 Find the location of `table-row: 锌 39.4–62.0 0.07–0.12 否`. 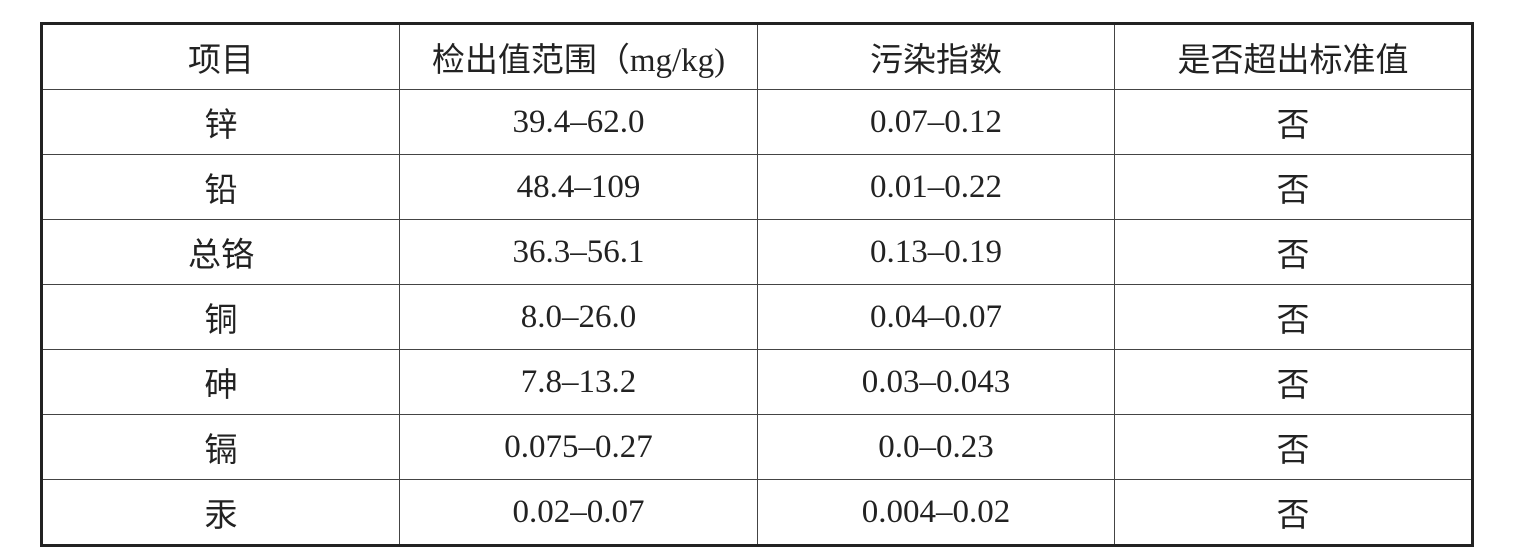

table-row: 锌 39.4–62.0 0.07–0.12 否 is located at coordinates (757, 122).